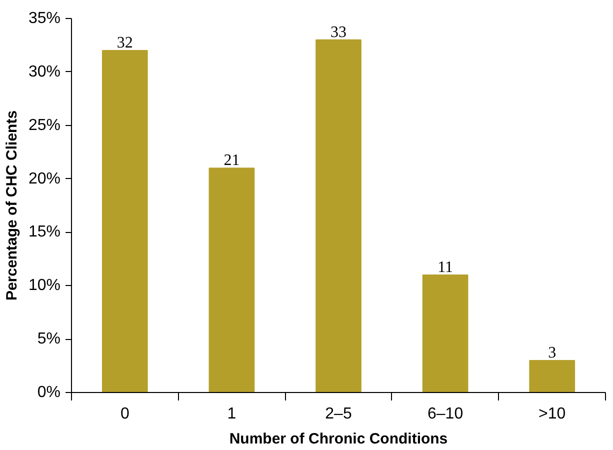  I want to click on data-label: 33, so click(338, 32).